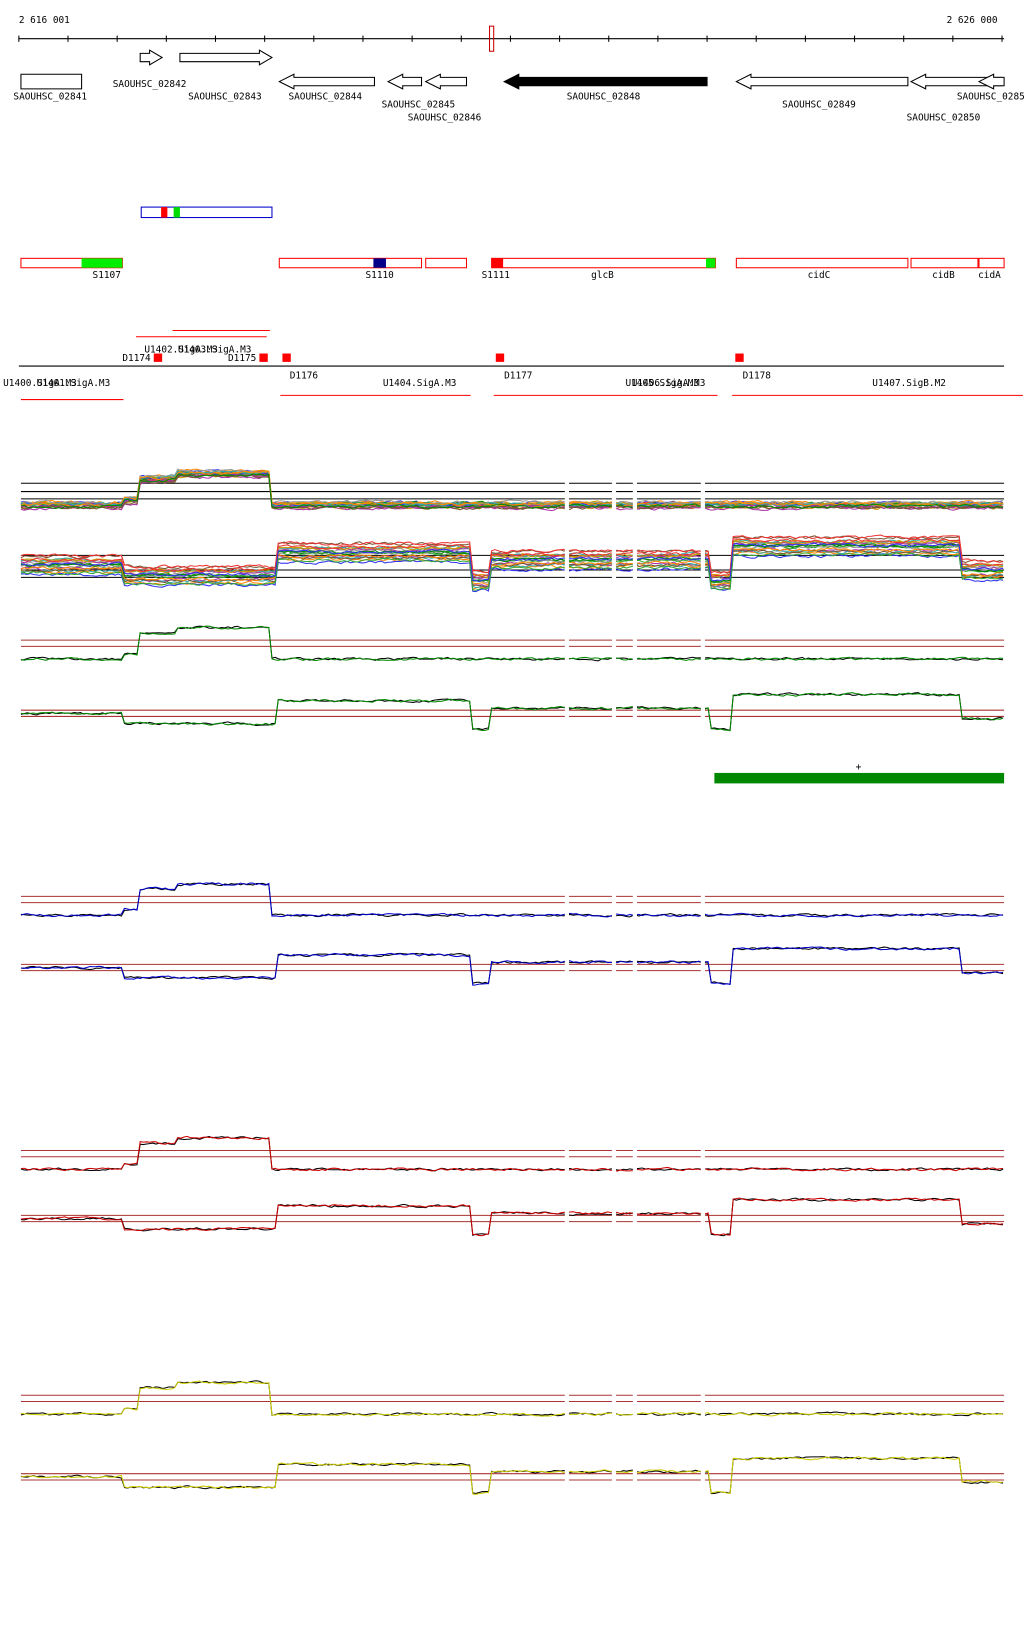  Describe the element at coordinates (44, 20) in the screenshot. I see `coord-start: 2 616 001` at that location.